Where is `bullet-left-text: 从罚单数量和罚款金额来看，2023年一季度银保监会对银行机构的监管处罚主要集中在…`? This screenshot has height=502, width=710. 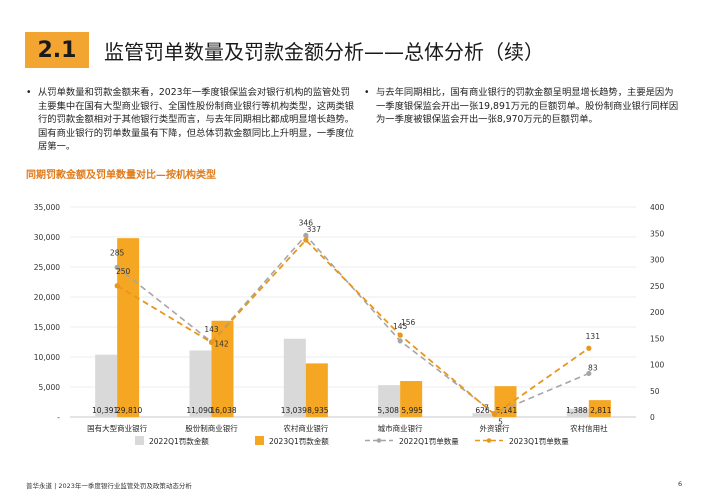 bullet-left-text: 从罚单数量和罚款金额来看，2023年一季度银保监会对银行机构的监管处罚主要集中在… is located at coordinates (196, 120).